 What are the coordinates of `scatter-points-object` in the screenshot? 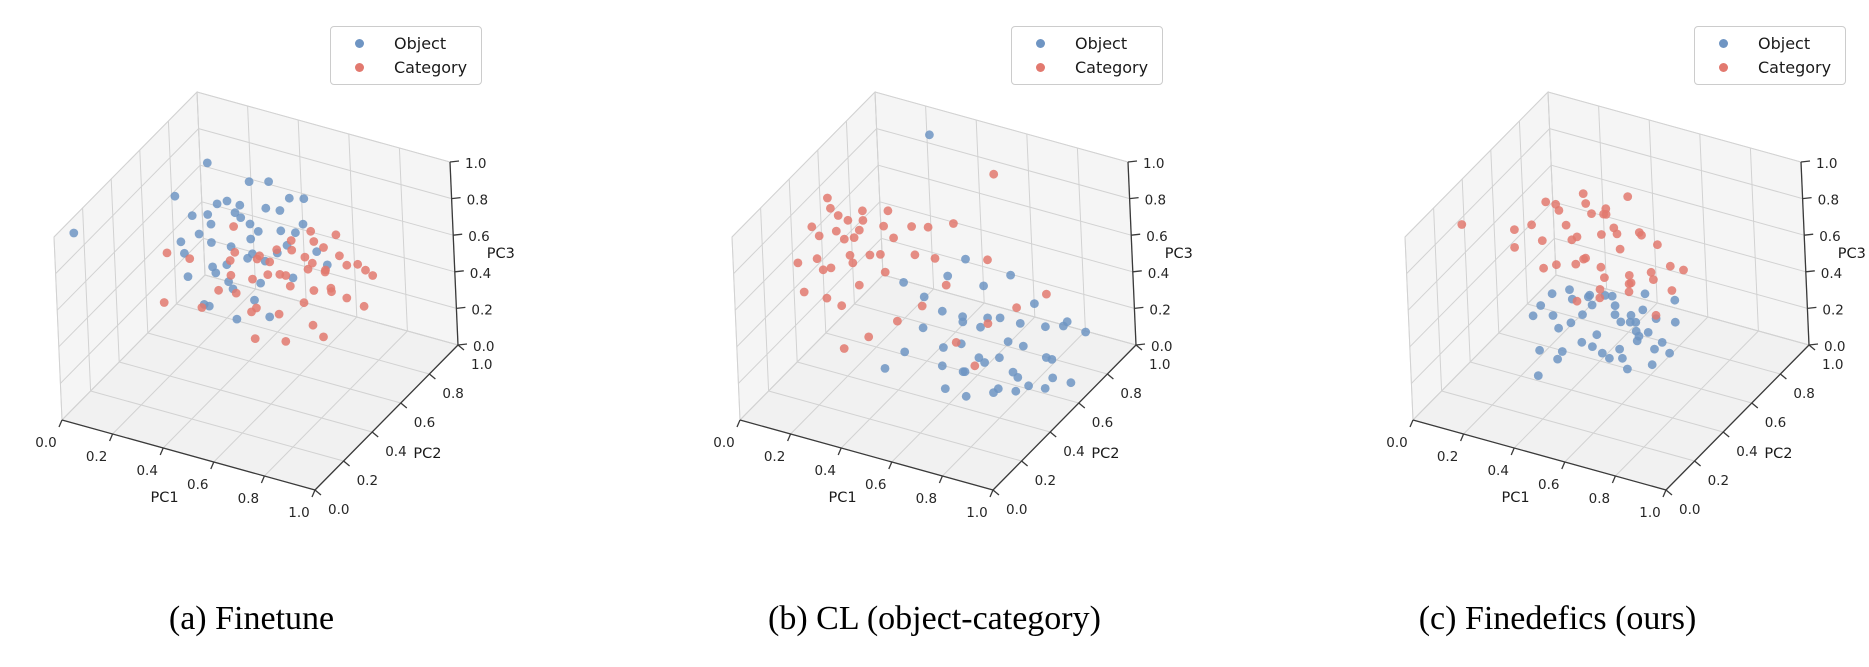 It's located at (985, 265).